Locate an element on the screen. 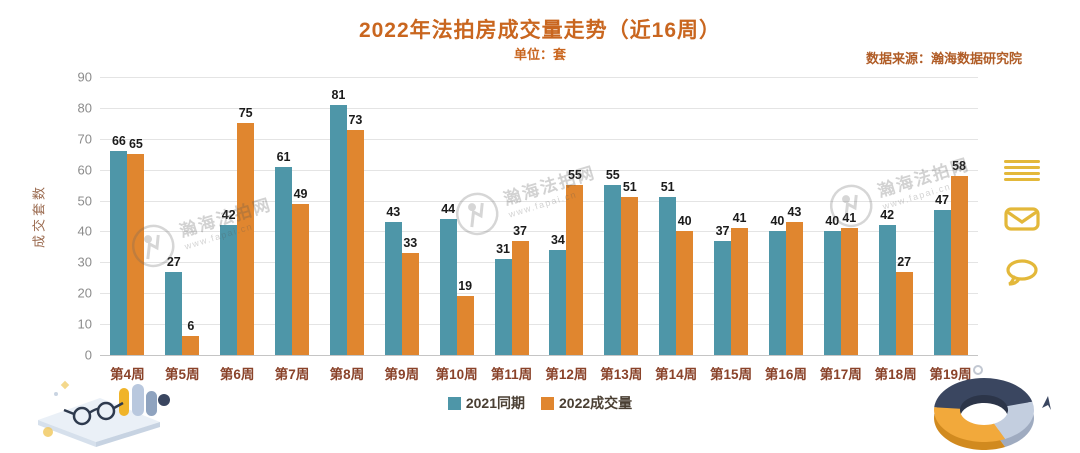 This screenshot has height=453, width=1080. bar-第13周-2022成交量 is located at coordinates (630, 276).